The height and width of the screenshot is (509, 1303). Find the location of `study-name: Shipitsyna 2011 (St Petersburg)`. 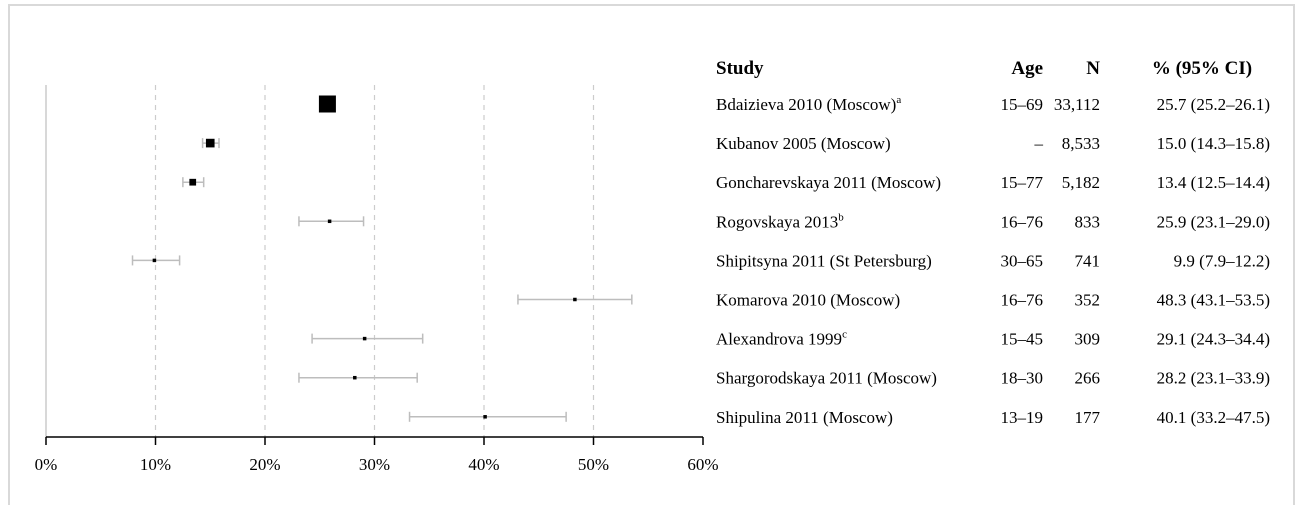

study-name: Shipitsyna 2011 (St Petersburg) is located at coordinates (824, 260).